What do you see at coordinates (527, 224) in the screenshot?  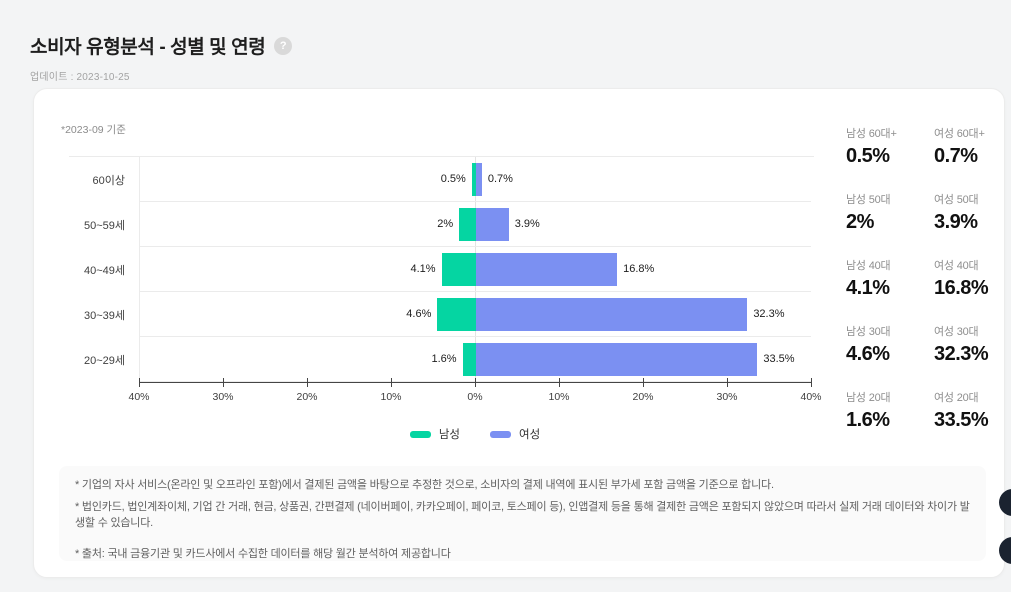 I see `bar-value-label: 3.9%` at bounding box center [527, 224].